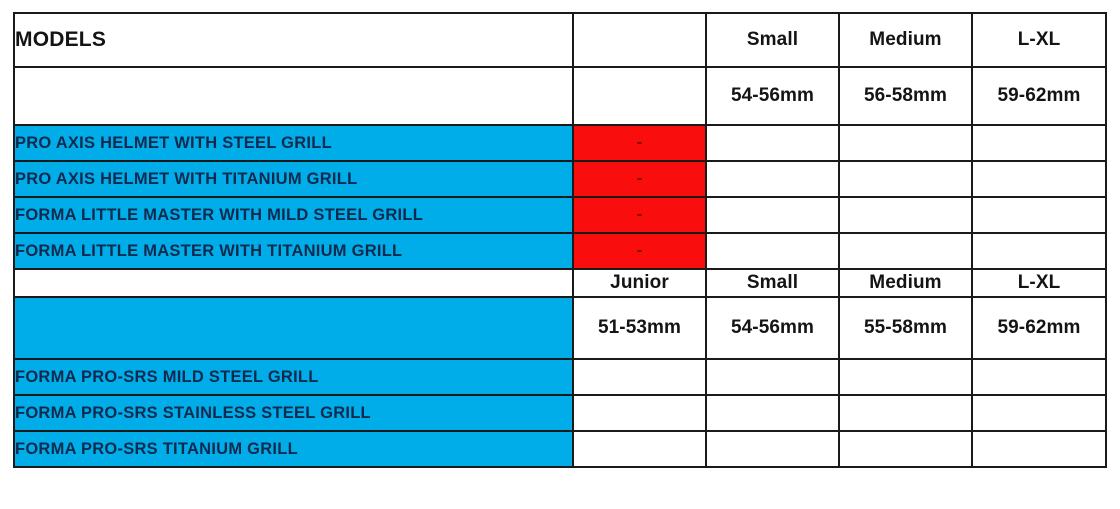 The height and width of the screenshot is (509, 1120). Describe the element at coordinates (293, 251) in the screenshot. I see `product-name-cell: FORMA LITTLE MASTER WITH TITANIUM GRILL` at that location.